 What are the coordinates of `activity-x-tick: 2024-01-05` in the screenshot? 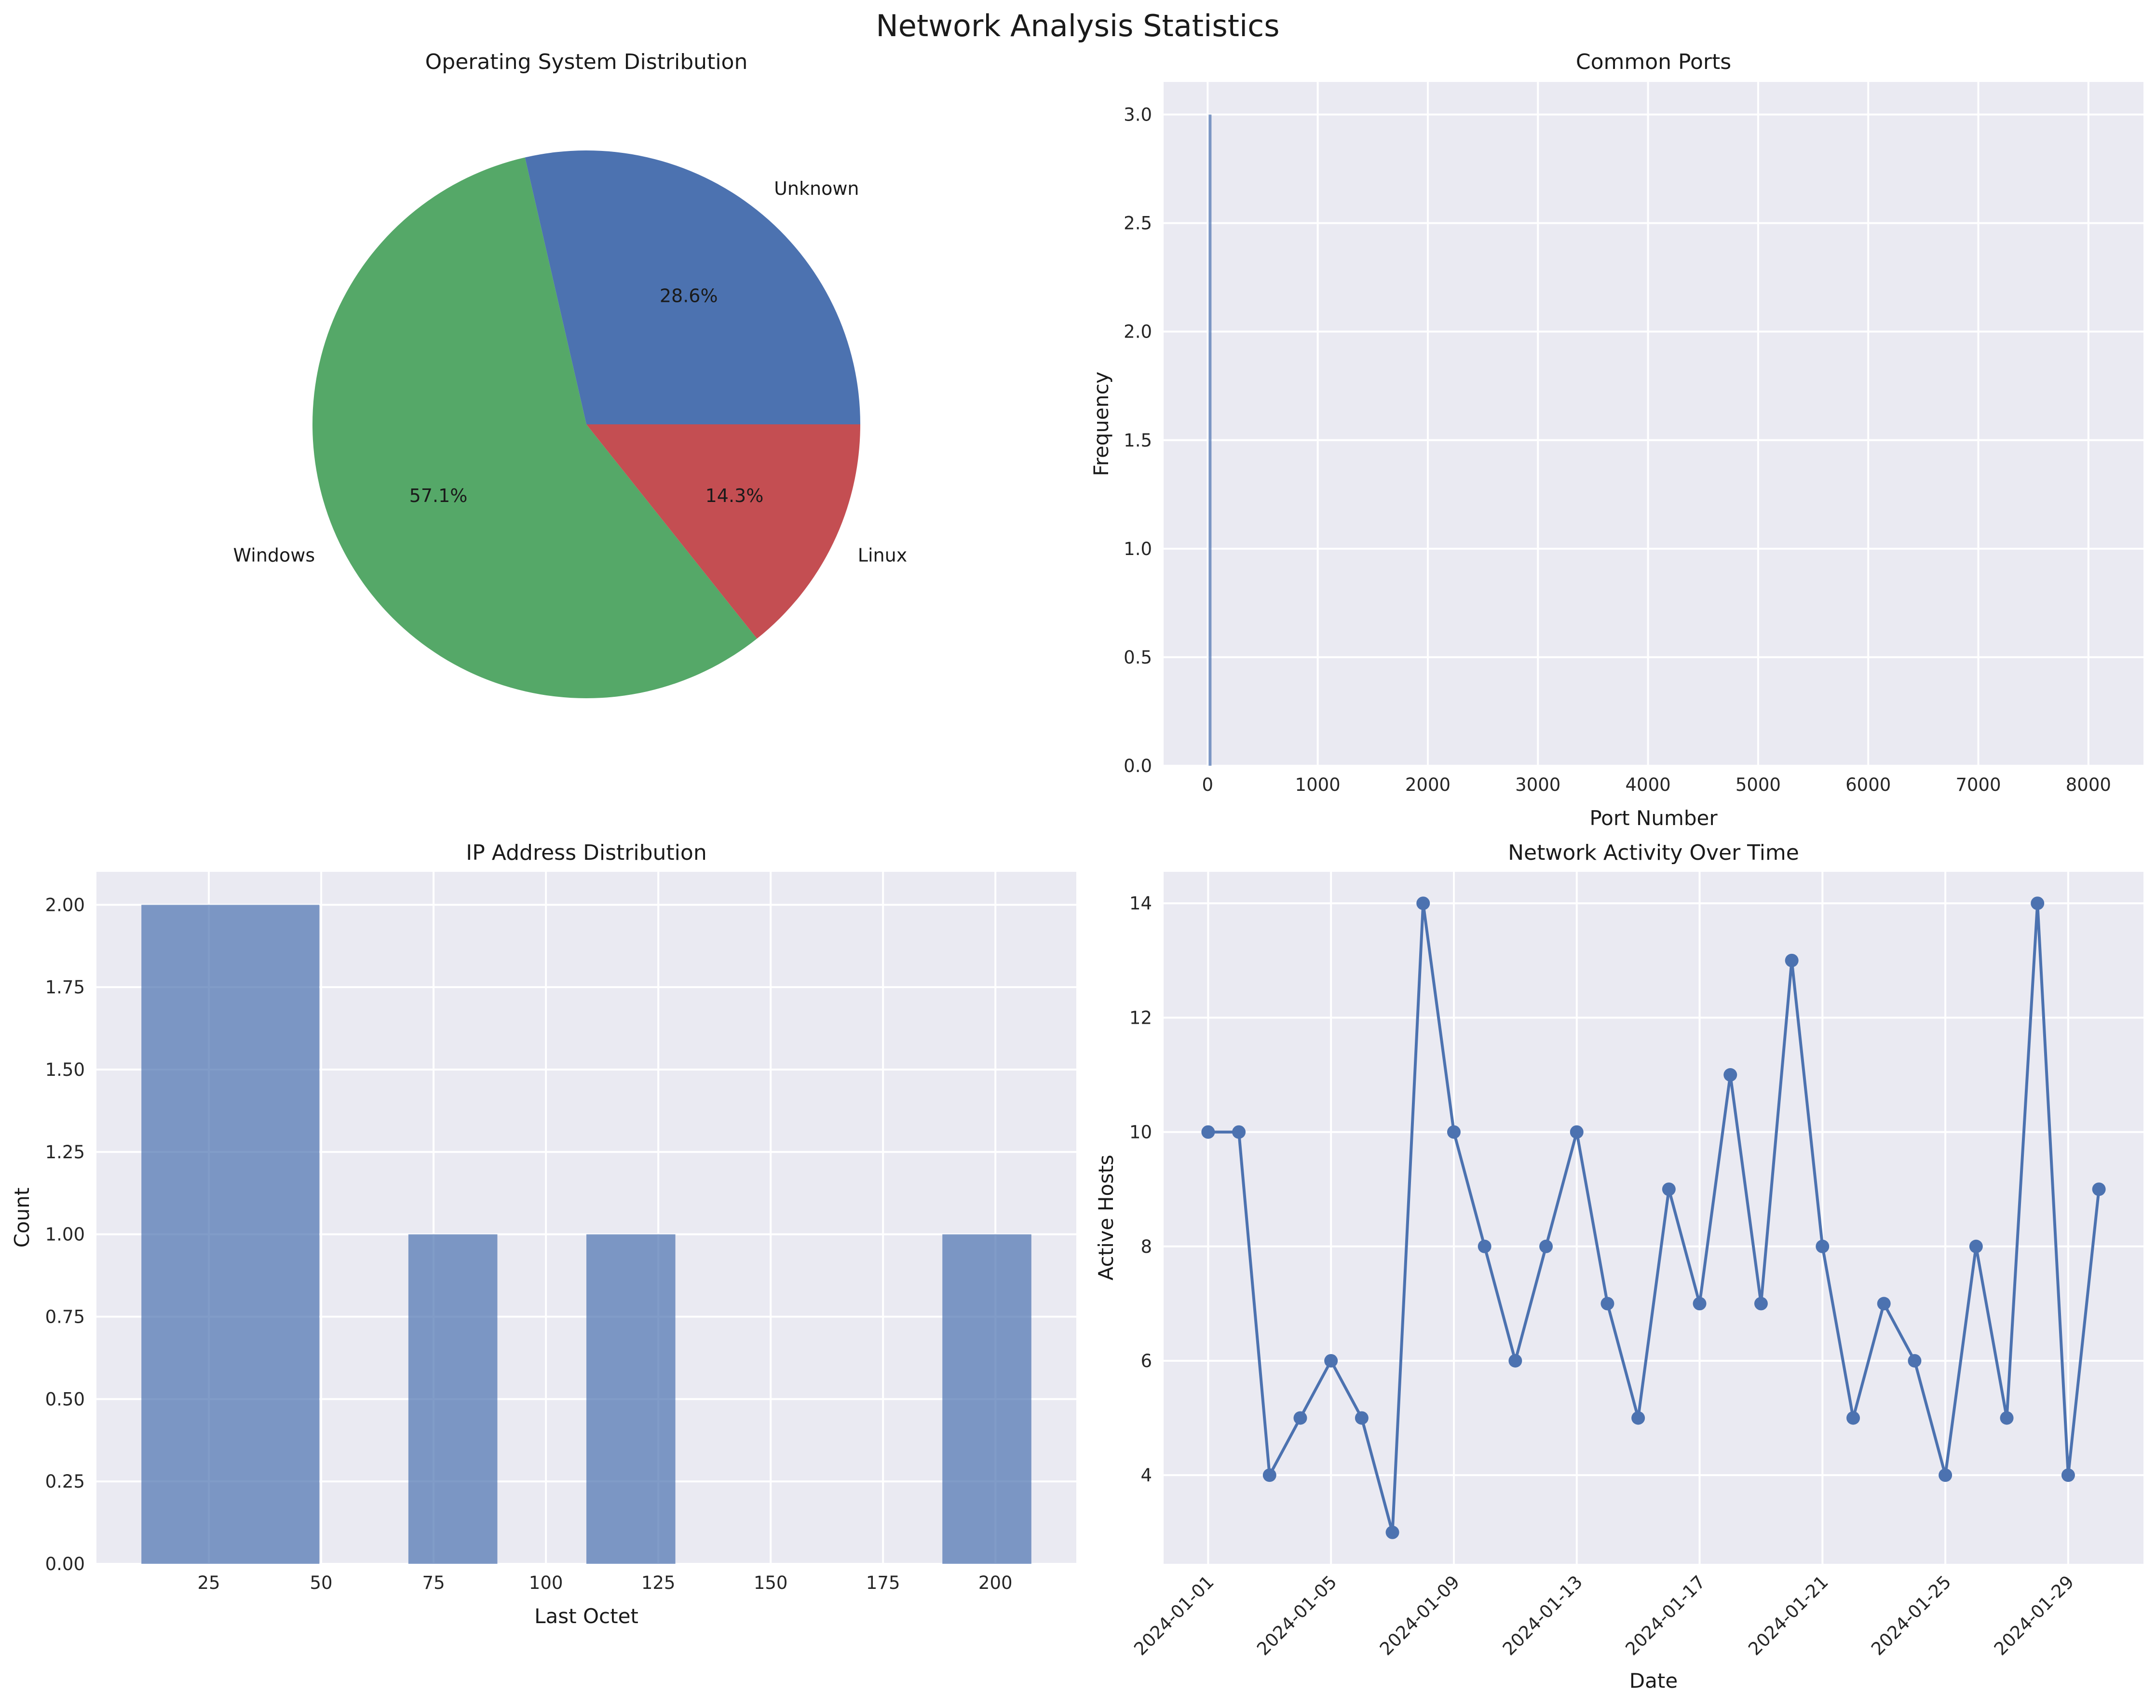 It's located at (1297, 1615).